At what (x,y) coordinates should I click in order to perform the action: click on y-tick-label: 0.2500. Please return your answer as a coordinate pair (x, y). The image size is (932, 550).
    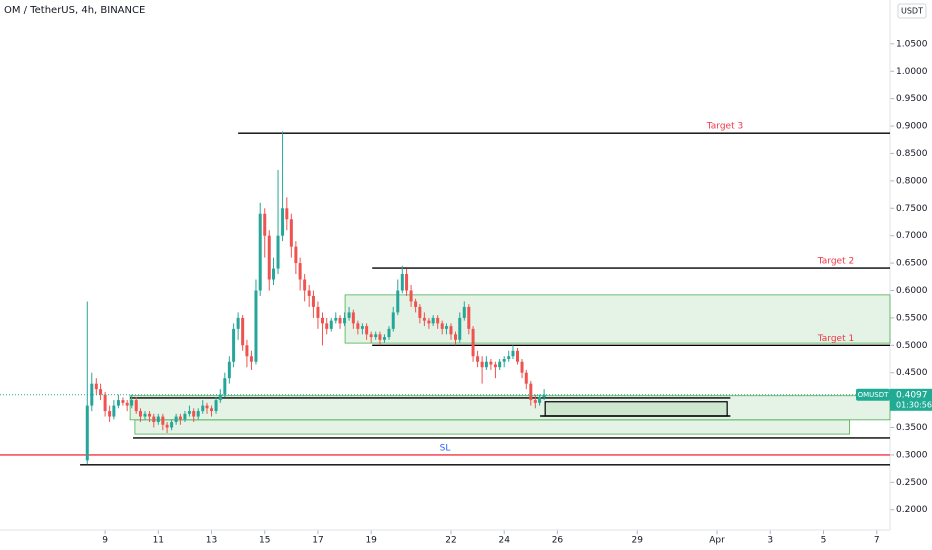
    Looking at the image, I should click on (912, 483).